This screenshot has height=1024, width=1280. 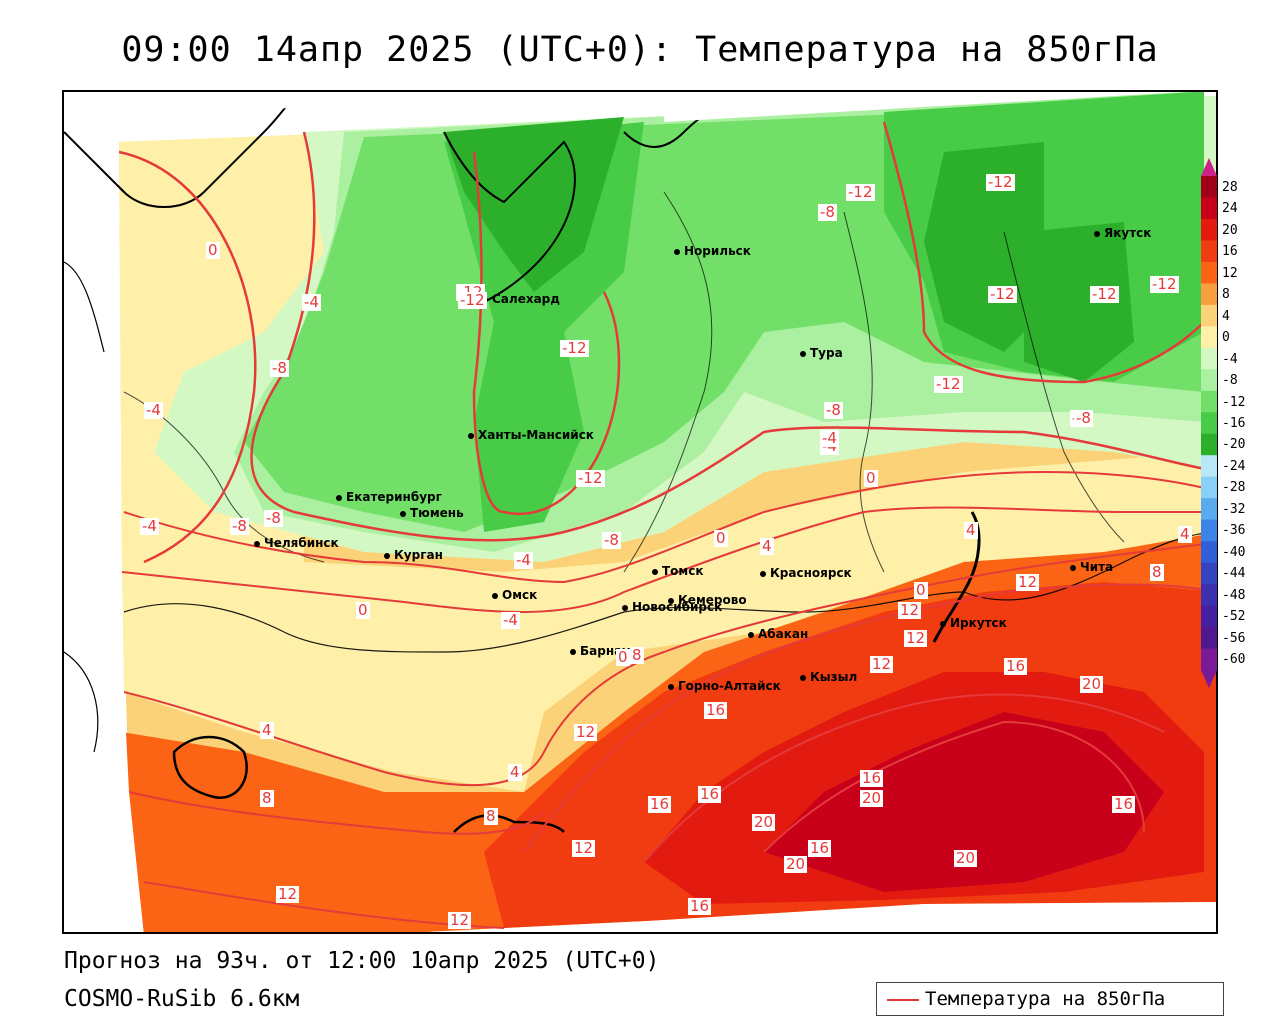 What do you see at coordinates (1230, 273) in the screenshot?
I see `colorbar-tick-label: 12` at bounding box center [1230, 273].